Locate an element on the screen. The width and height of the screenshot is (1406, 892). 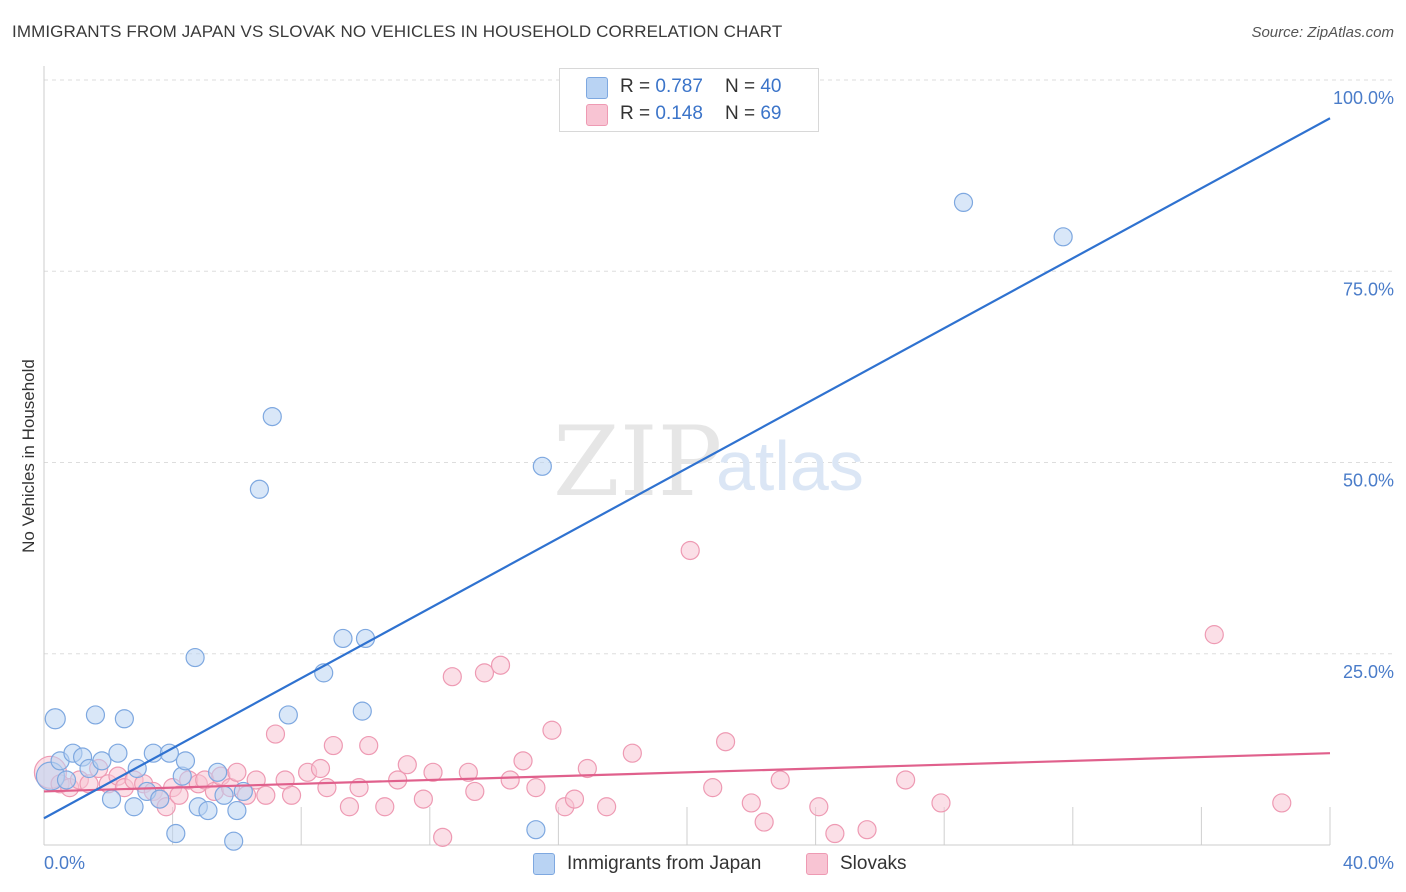
legend-r-value-slovak: 0.148 is located at coordinates (679, 113).